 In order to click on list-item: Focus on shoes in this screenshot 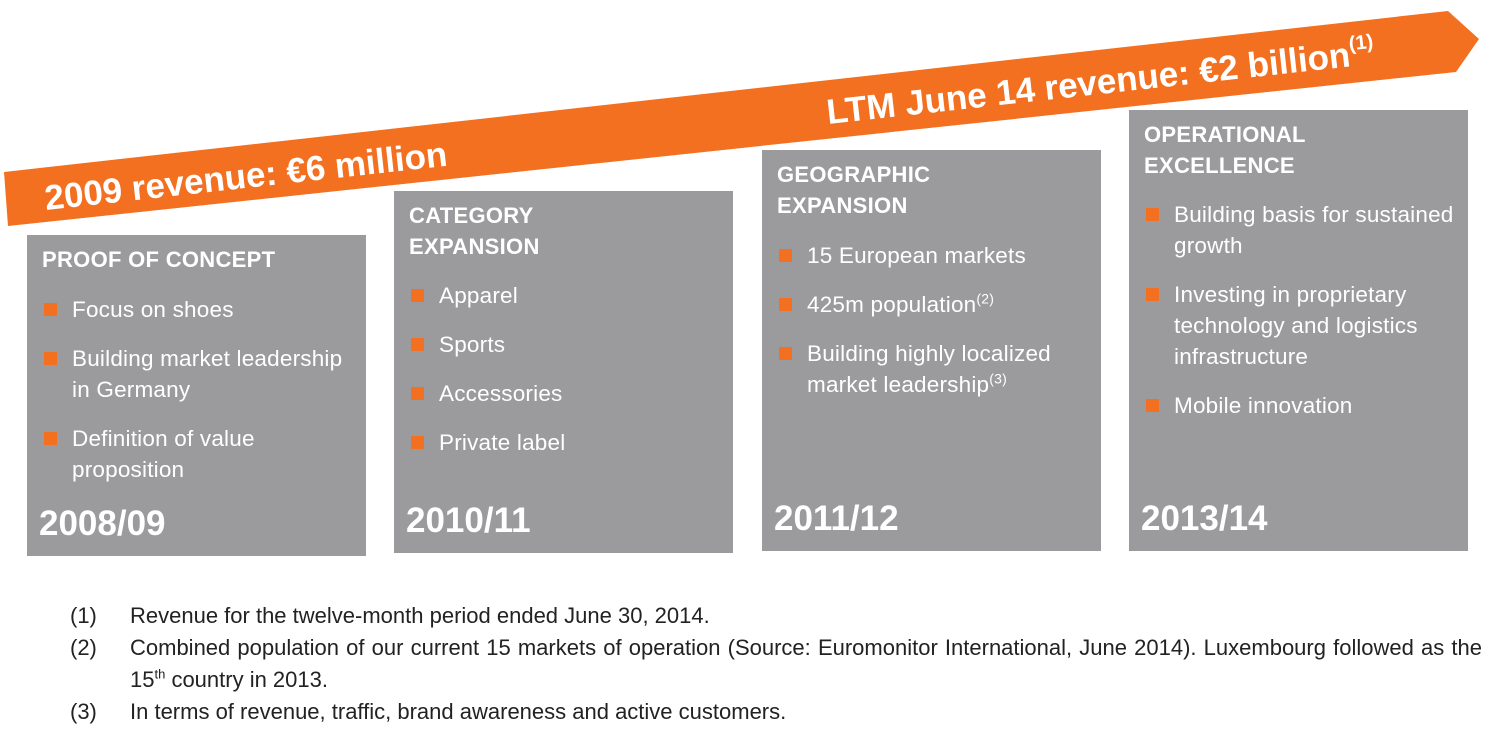, I will do `click(200, 309)`.